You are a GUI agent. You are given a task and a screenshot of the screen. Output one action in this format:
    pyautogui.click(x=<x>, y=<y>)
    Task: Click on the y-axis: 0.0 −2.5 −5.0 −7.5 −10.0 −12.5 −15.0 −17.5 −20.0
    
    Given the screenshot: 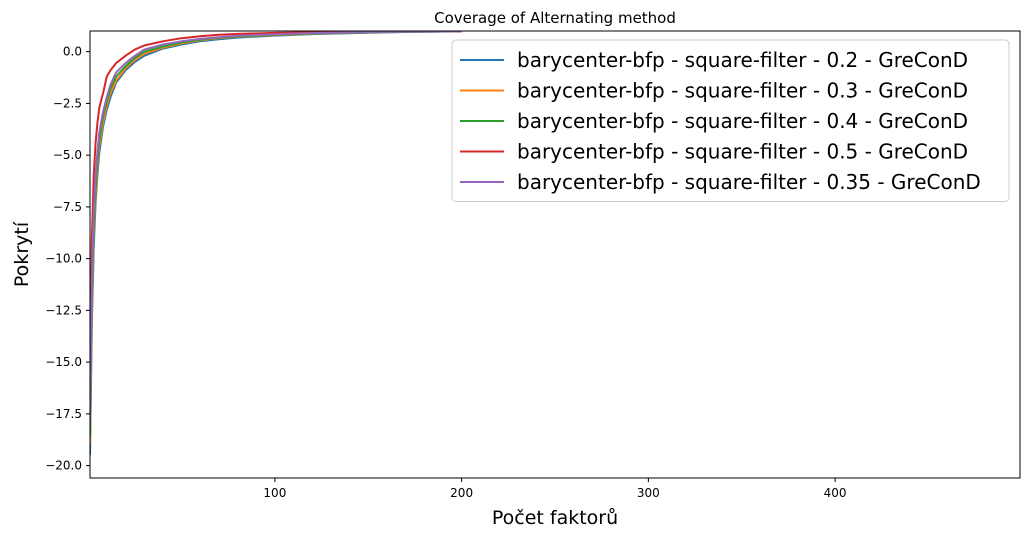 What is the action you would take?
    pyautogui.click(x=67, y=259)
    